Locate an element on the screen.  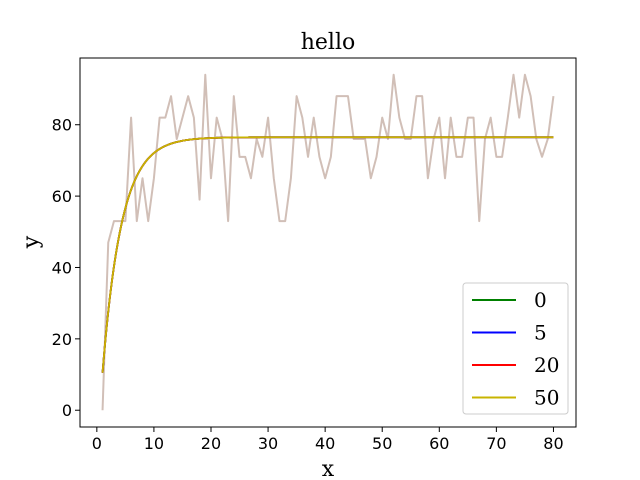
y-tick-label: 40 is located at coordinates (62, 267).